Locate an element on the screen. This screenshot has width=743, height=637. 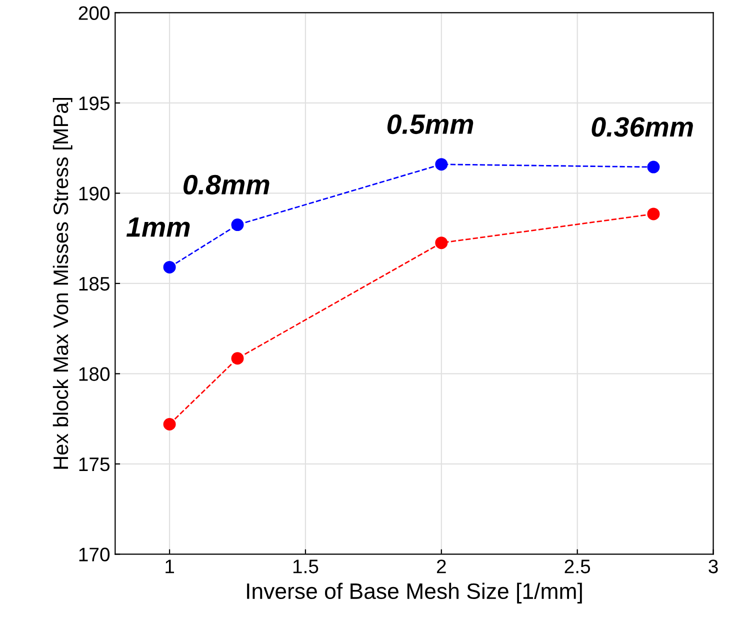
y-tick-label: 185 is located at coordinates (94, 283).